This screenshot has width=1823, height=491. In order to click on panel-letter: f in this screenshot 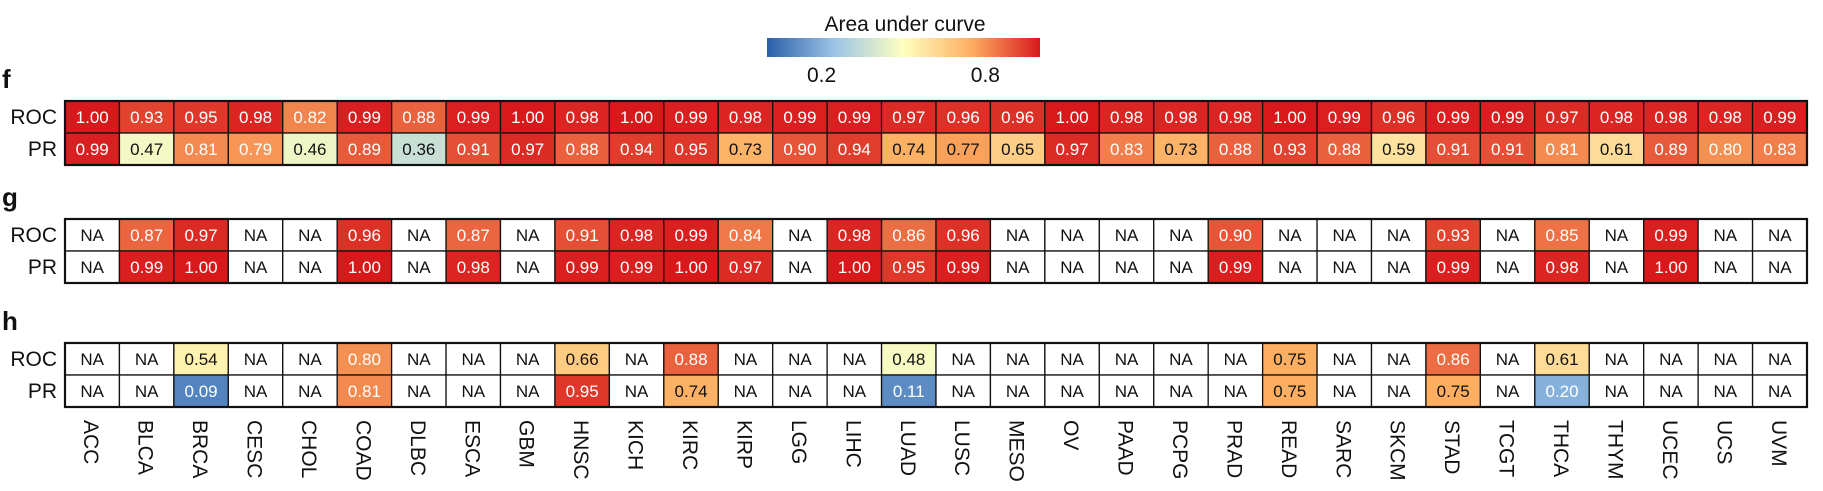, I will do `click(6, 79)`.